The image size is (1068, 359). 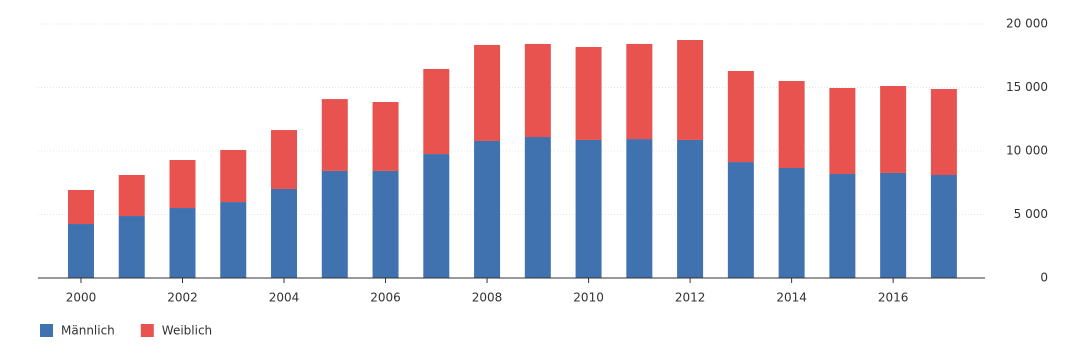 What do you see at coordinates (1031, 214) in the screenshot?
I see `y-tick-label: 5 000` at bounding box center [1031, 214].